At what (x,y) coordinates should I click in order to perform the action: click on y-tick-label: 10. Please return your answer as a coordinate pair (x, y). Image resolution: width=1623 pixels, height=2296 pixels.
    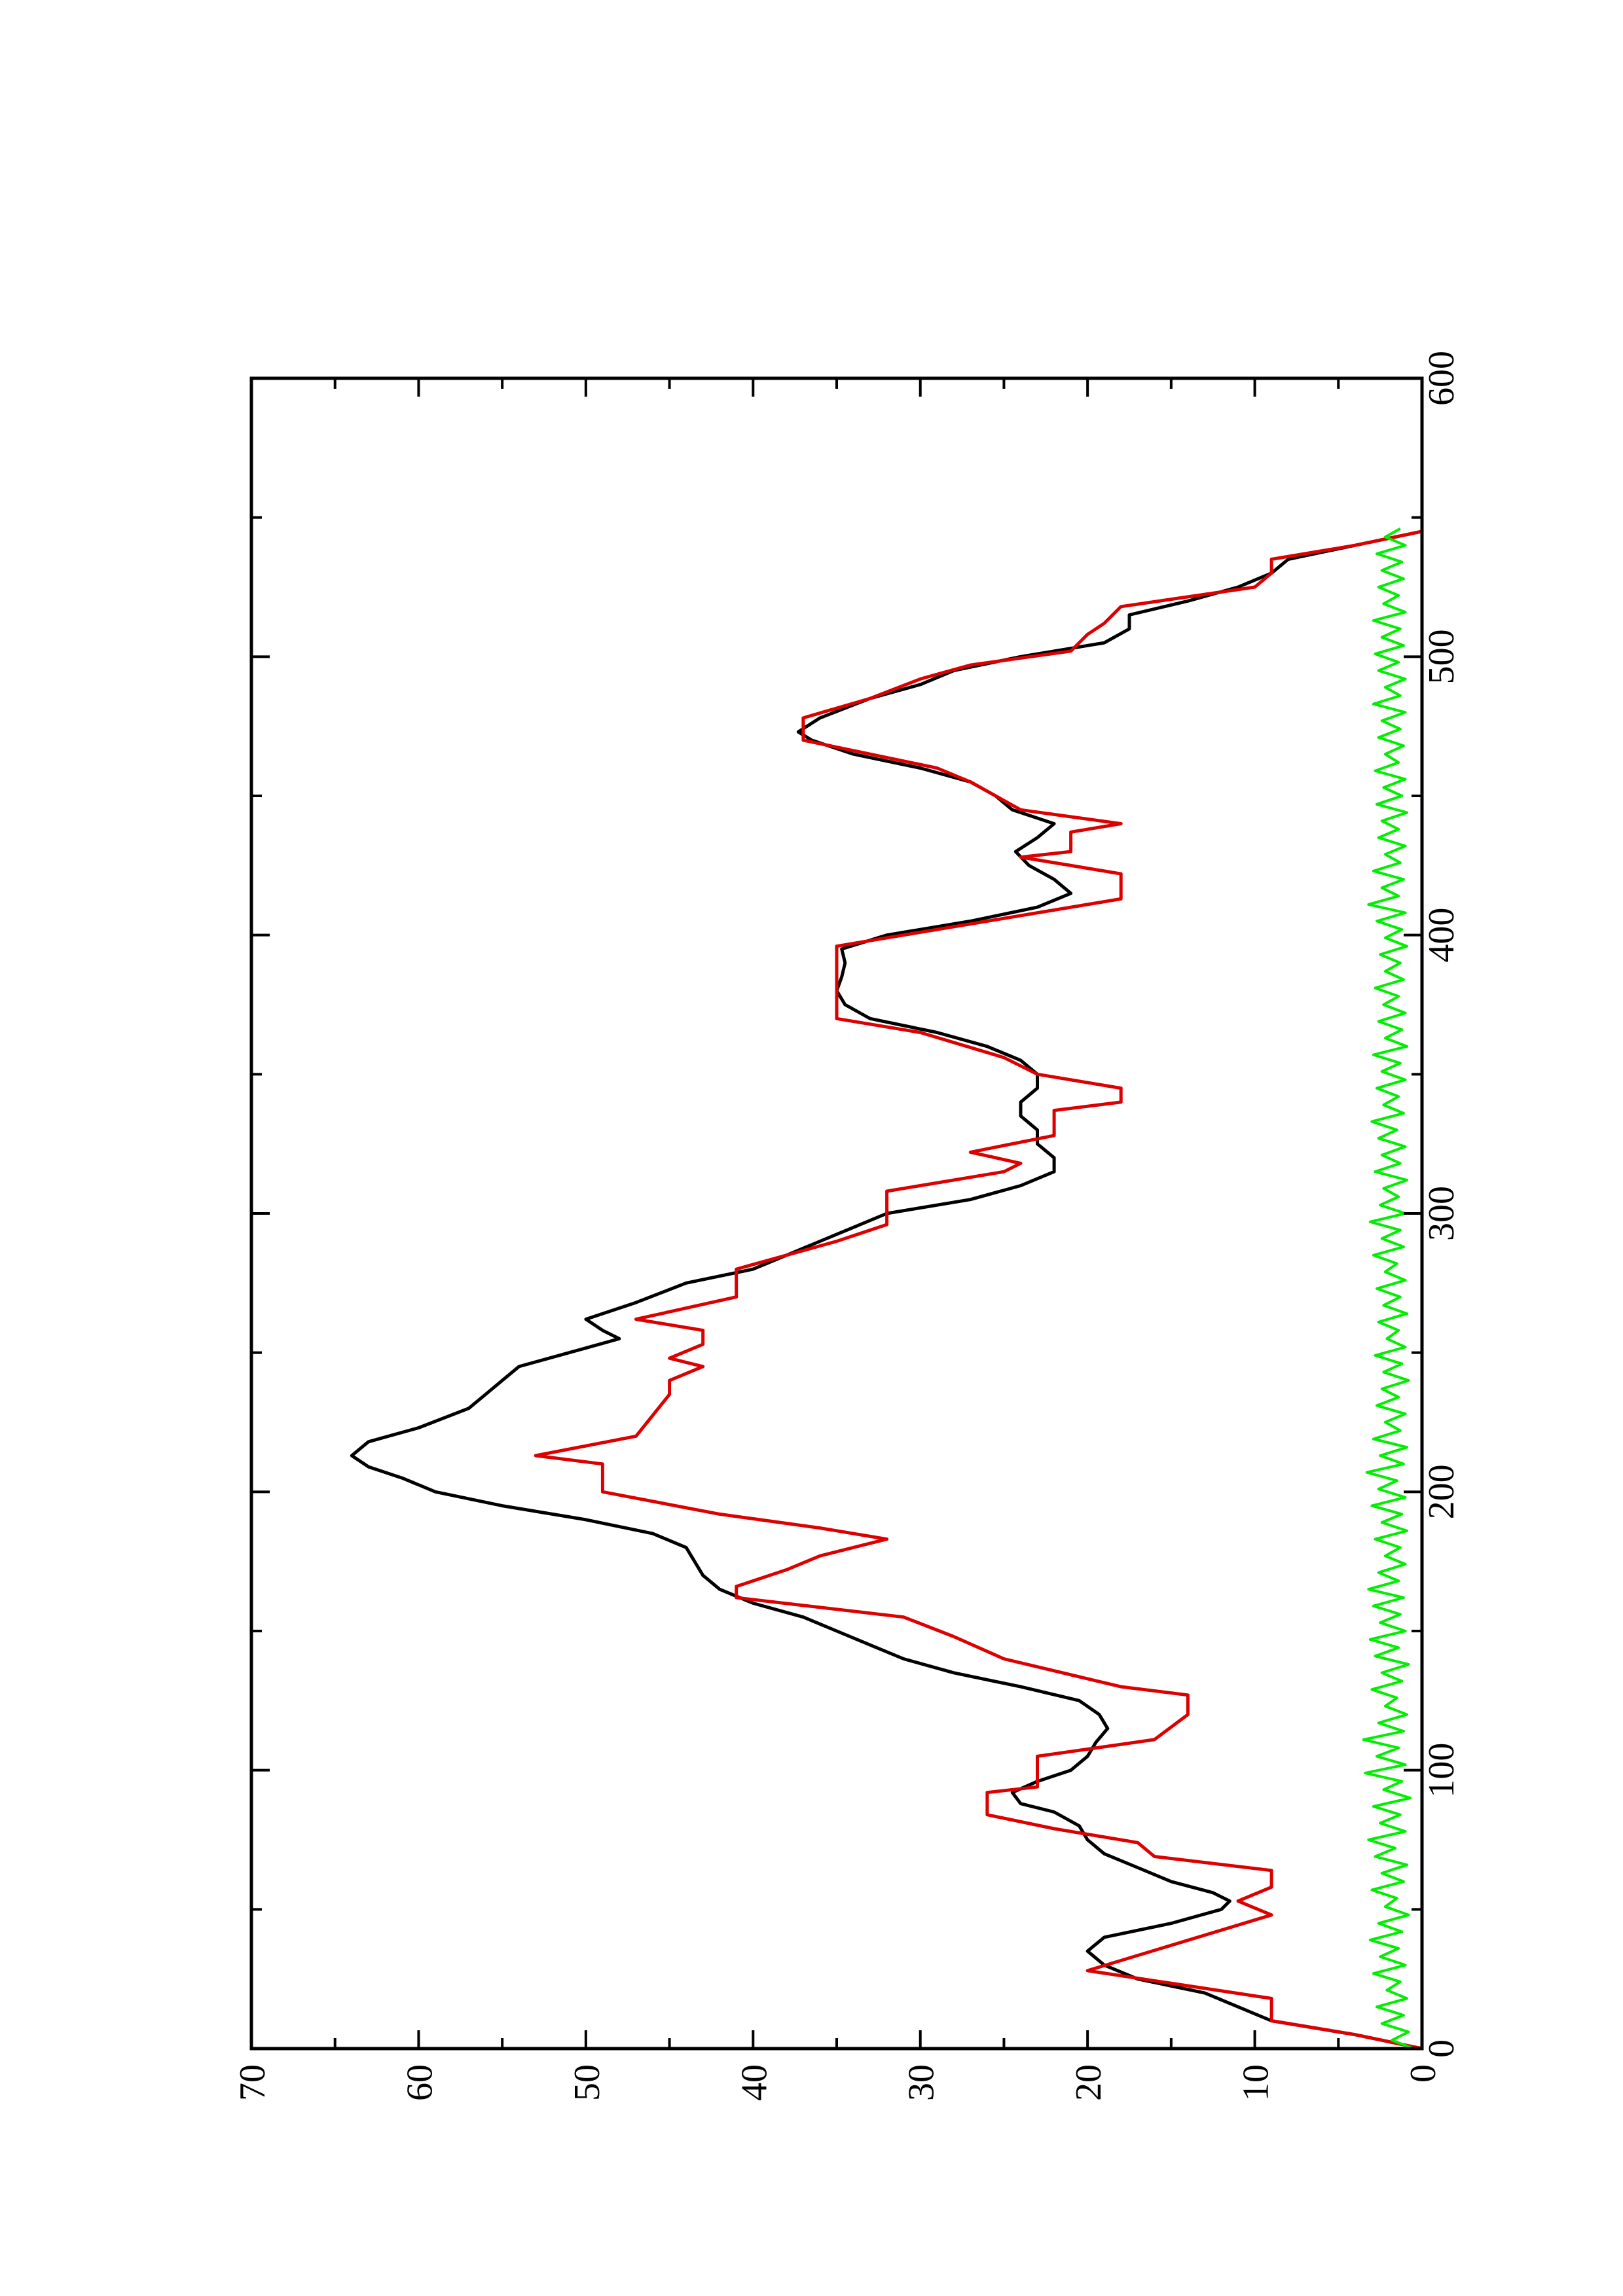
    Looking at the image, I should click on (1256, 2082).